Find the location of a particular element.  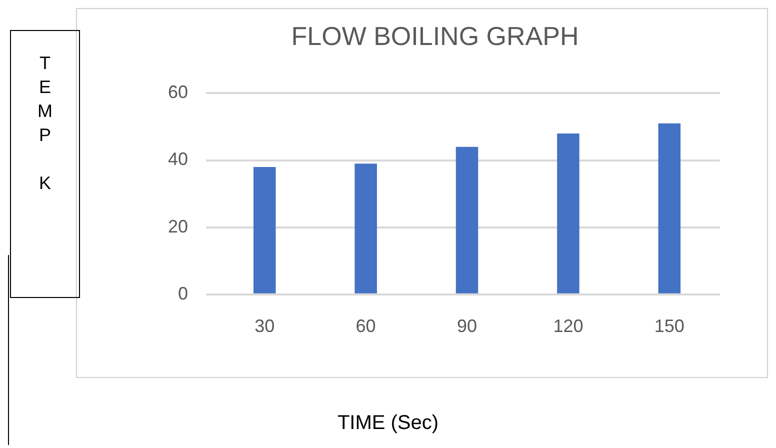

x-tick-label: 30 is located at coordinates (264, 326).